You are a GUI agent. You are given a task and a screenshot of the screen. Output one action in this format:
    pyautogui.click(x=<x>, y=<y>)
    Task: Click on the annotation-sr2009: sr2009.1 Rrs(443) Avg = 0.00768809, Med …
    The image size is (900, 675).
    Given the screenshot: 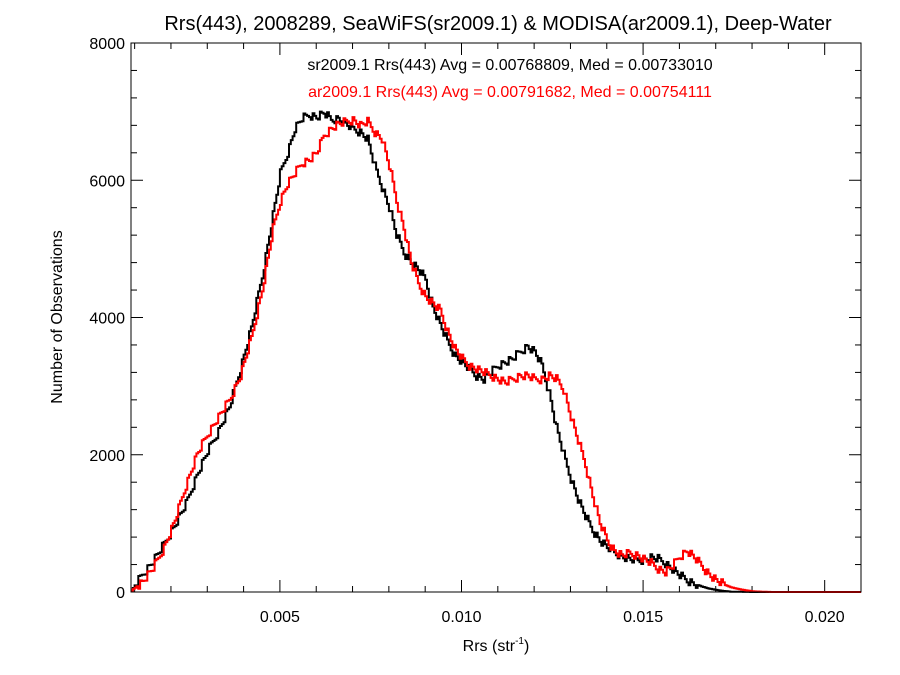 What is the action you would take?
    pyautogui.click(x=509, y=65)
    